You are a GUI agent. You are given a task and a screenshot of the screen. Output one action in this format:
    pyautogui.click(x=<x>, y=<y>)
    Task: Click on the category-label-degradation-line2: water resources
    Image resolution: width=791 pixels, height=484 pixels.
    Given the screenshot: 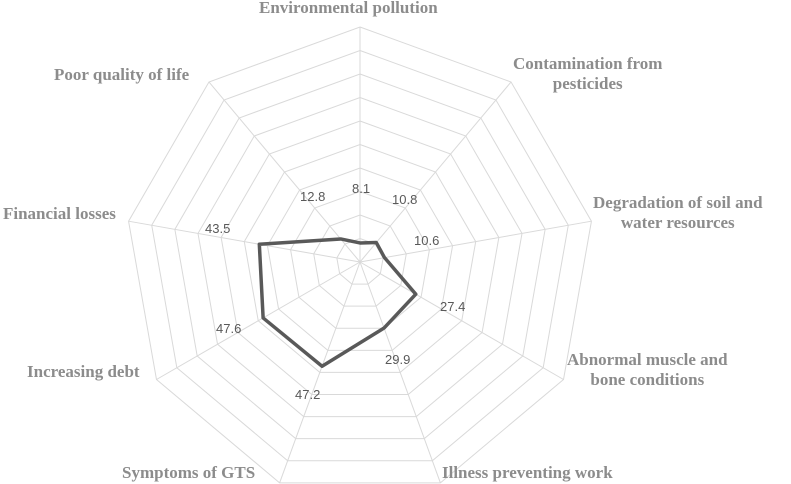 What is the action you would take?
    pyautogui.click(x=677, y=222)
    